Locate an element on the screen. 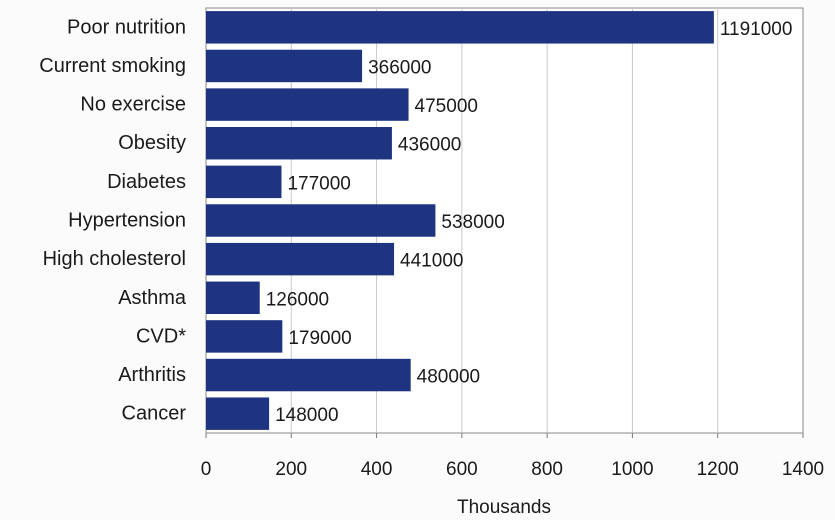  category-label: Arthritis is located at coordinates (152, 375).